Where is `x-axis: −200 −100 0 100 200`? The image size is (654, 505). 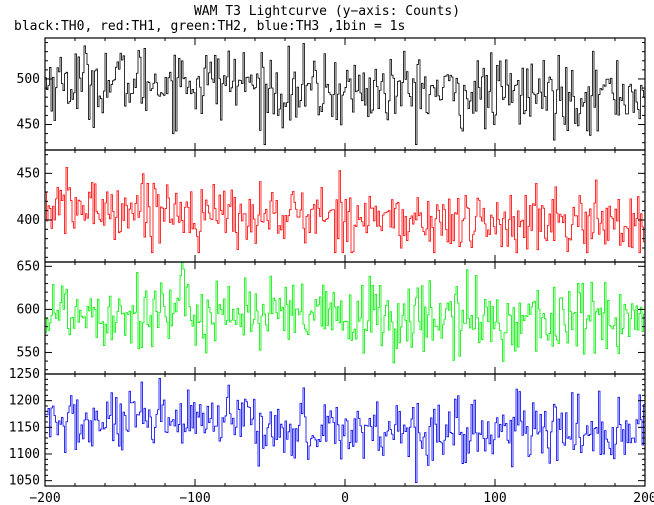 x-axis: −200 −100 0 100 200 is located at coordinates (341, 498).